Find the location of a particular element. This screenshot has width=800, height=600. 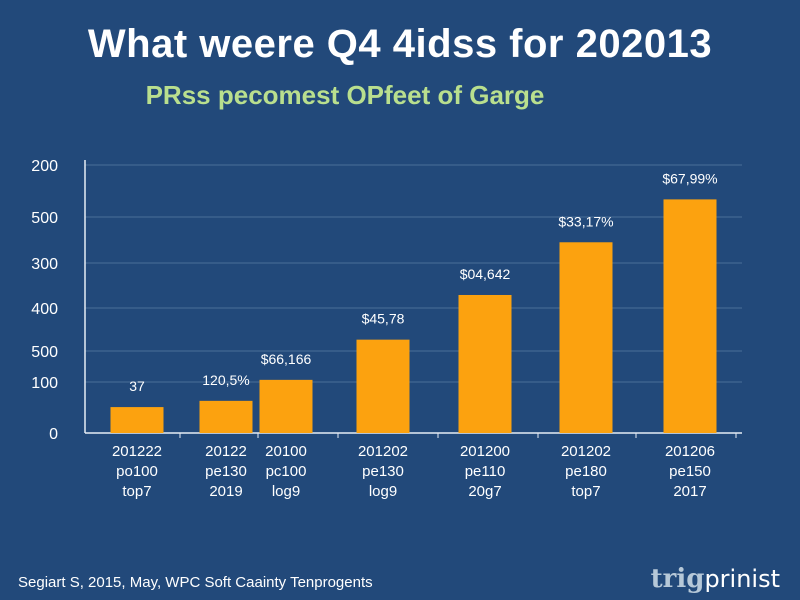

y-tick-label: 300 is located at coordinates (44, 264).